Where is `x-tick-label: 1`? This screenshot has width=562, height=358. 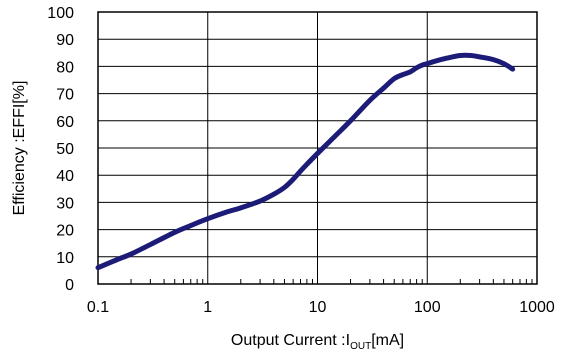
x-tick-label: 1 is located at coordinates (207, 307).